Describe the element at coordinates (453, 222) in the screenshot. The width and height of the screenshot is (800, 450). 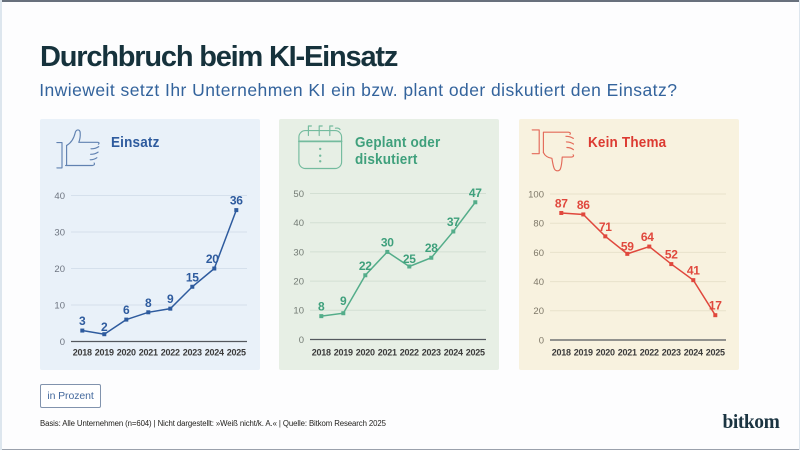
I see `svg-text: 37` at that location.